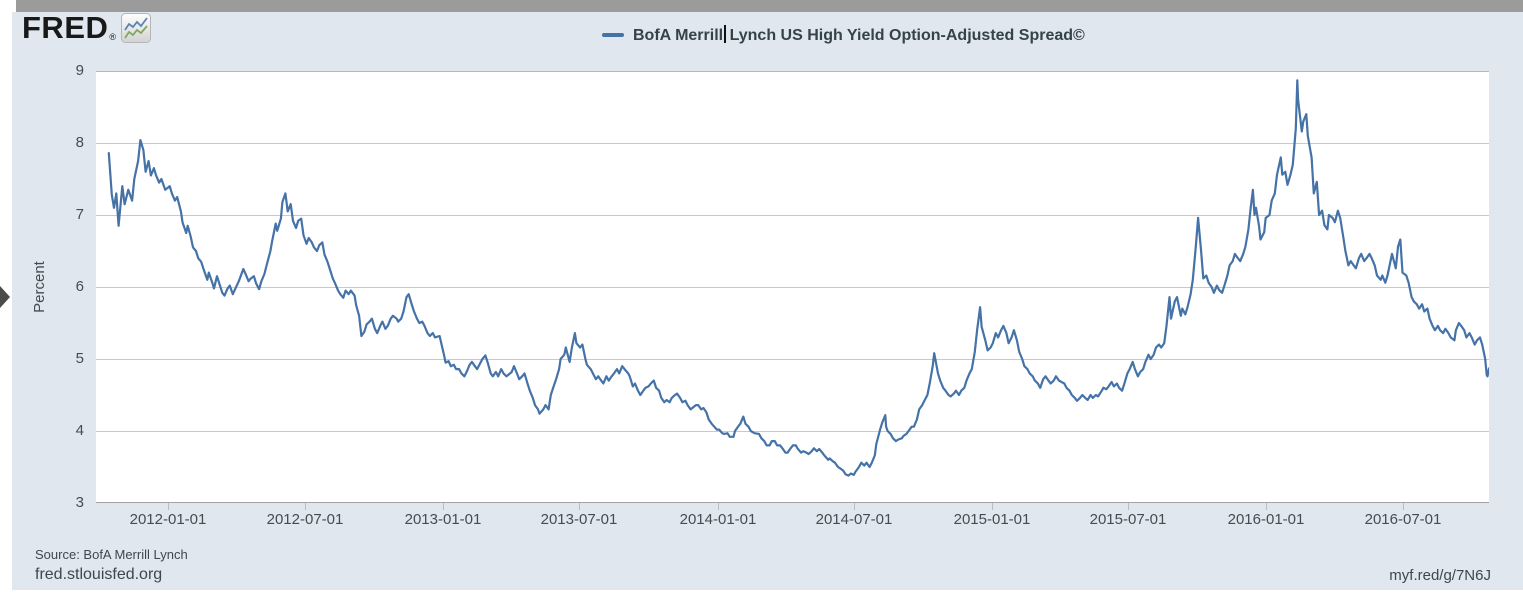  I want to click on fred-logo: FRED ®, so click(87, 27).